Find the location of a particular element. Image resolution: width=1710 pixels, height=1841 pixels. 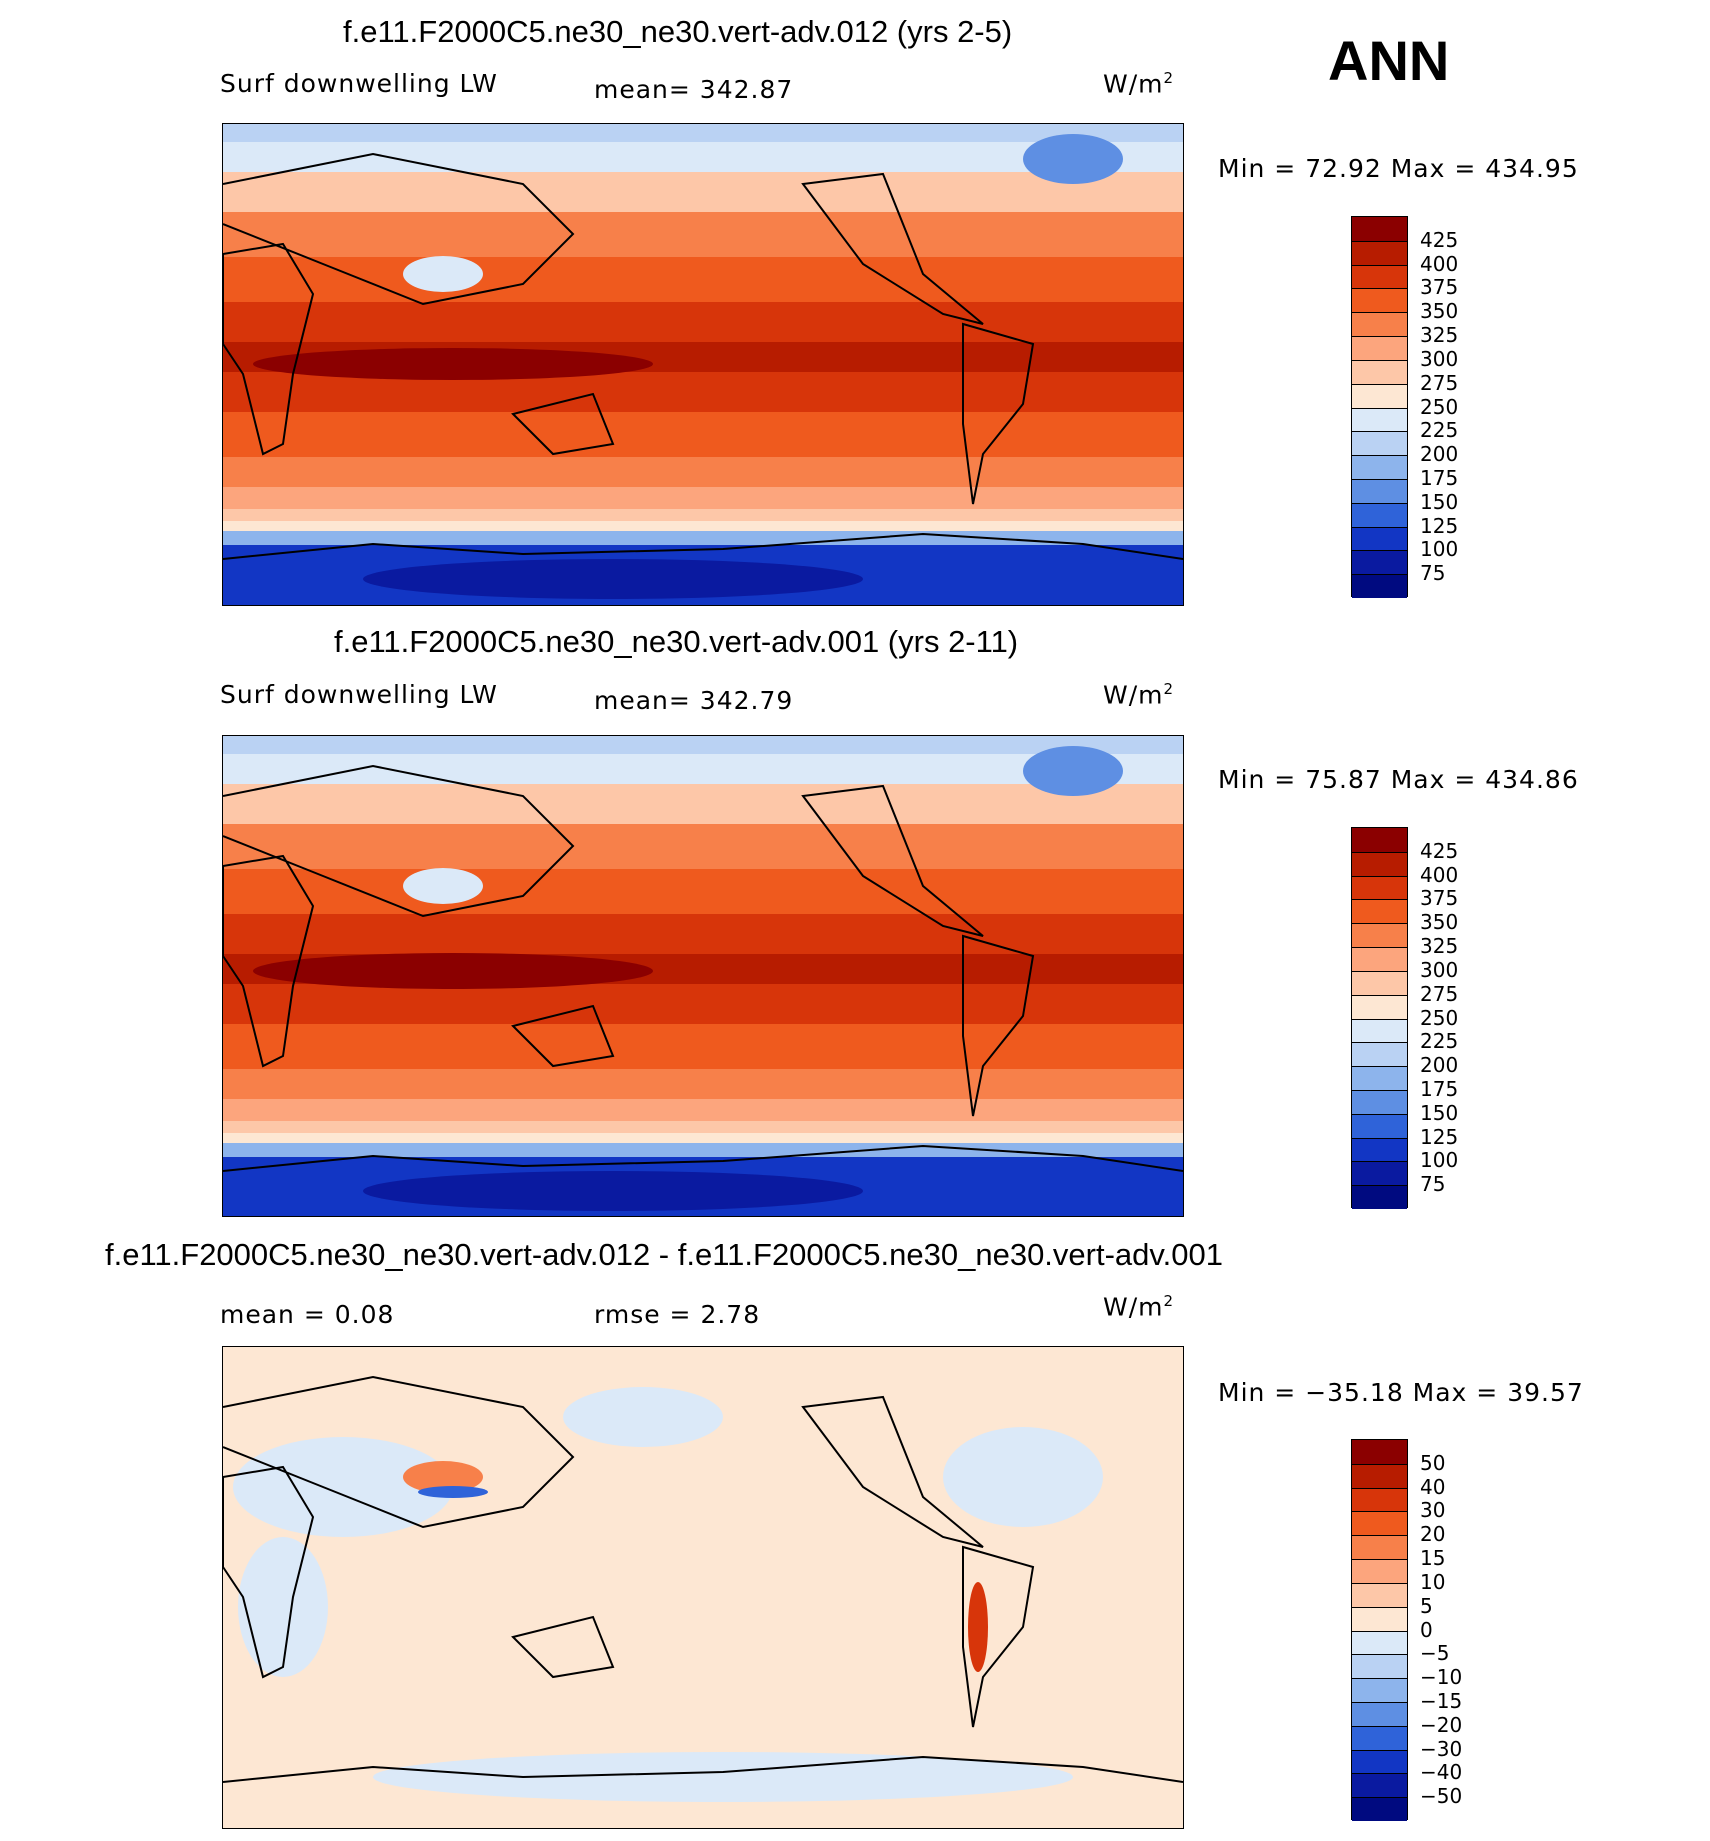

panel-3-antarctica-coast is located at coordinates (703, 1769).